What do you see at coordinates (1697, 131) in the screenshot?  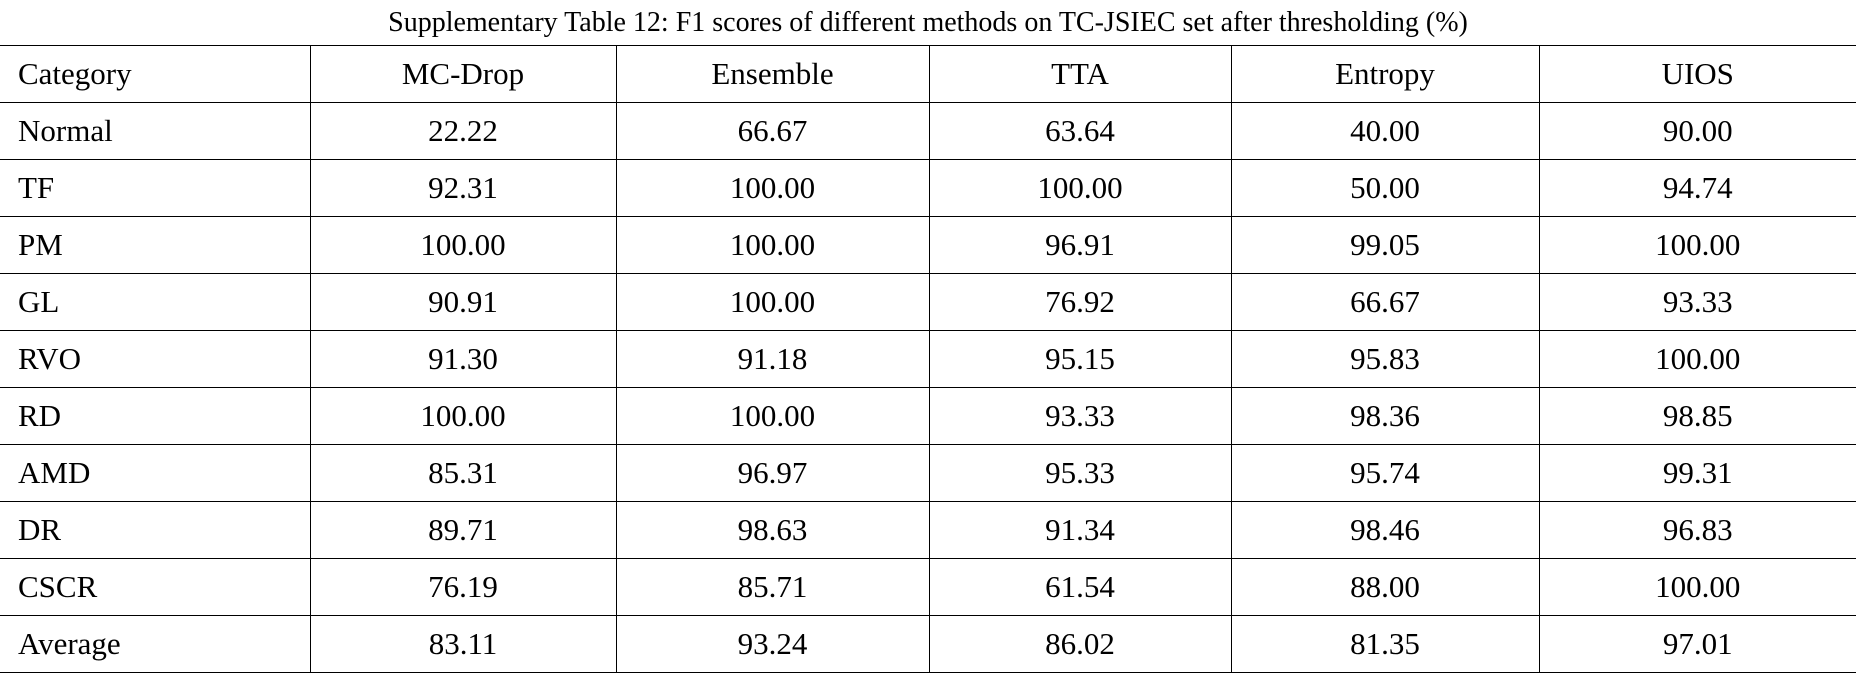 I see `cell: 90.00` at bounding box center [1697, 131].